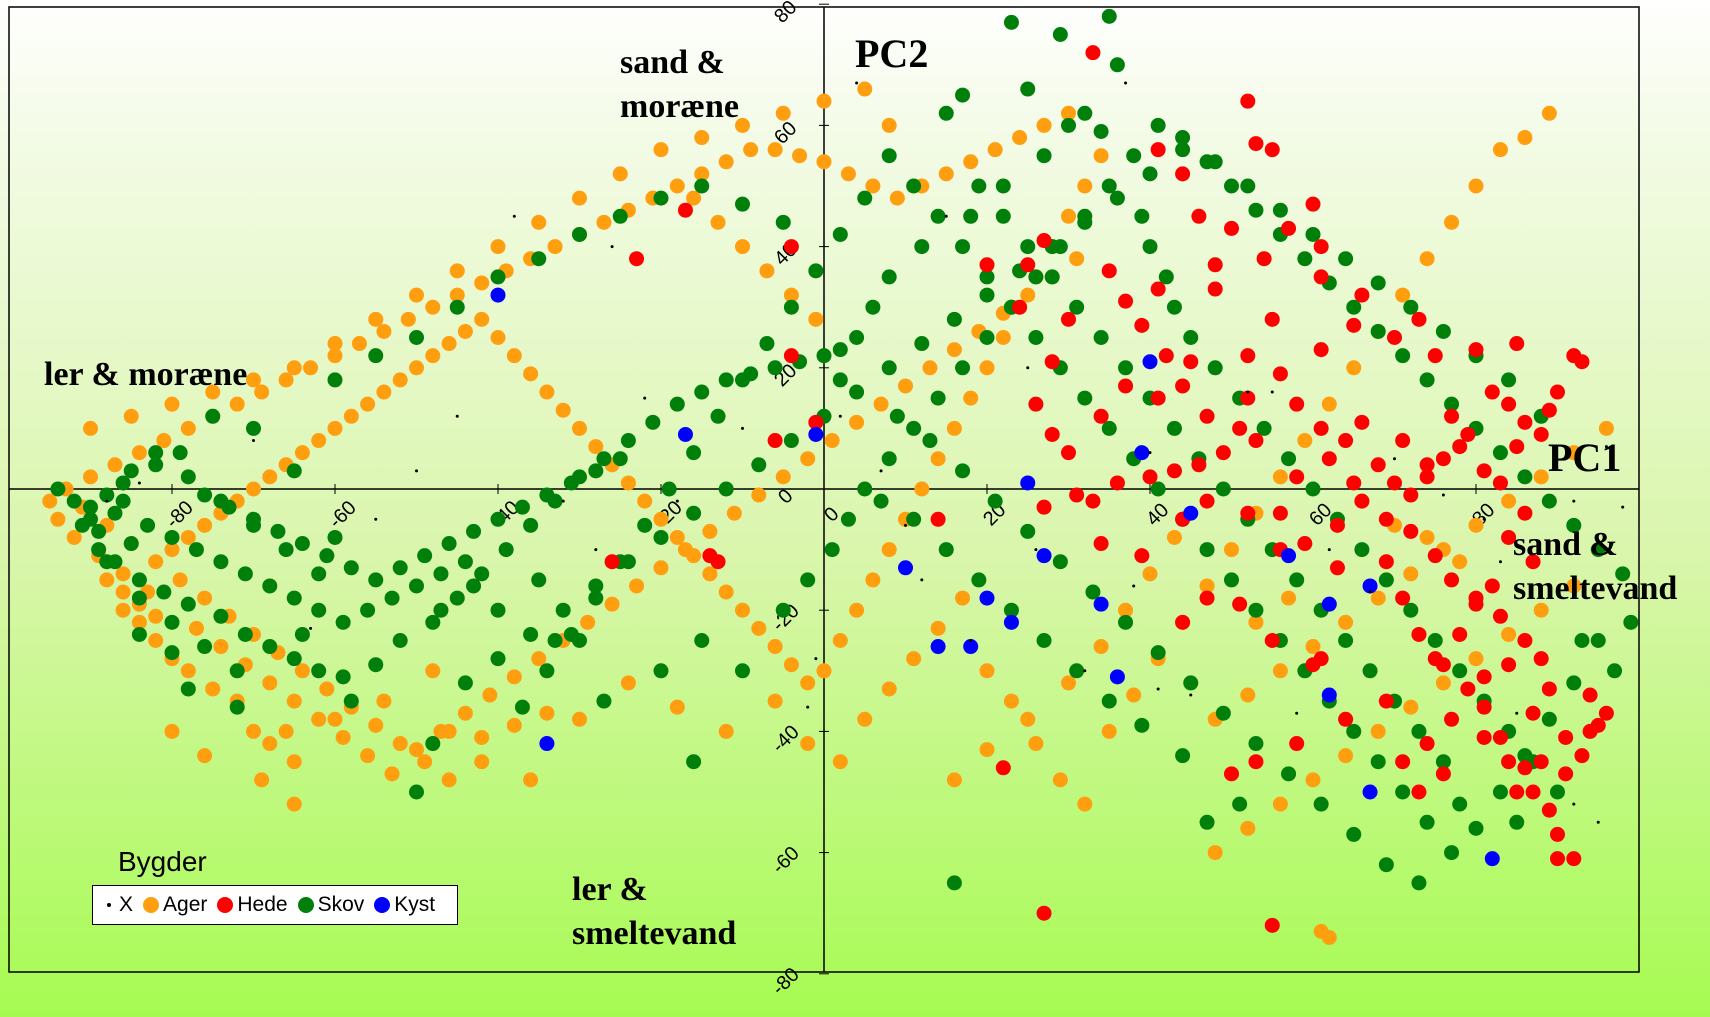 This screenshot has height=1017, width=1710. I want to click on y-tick-label: -40, so click(786, 739).